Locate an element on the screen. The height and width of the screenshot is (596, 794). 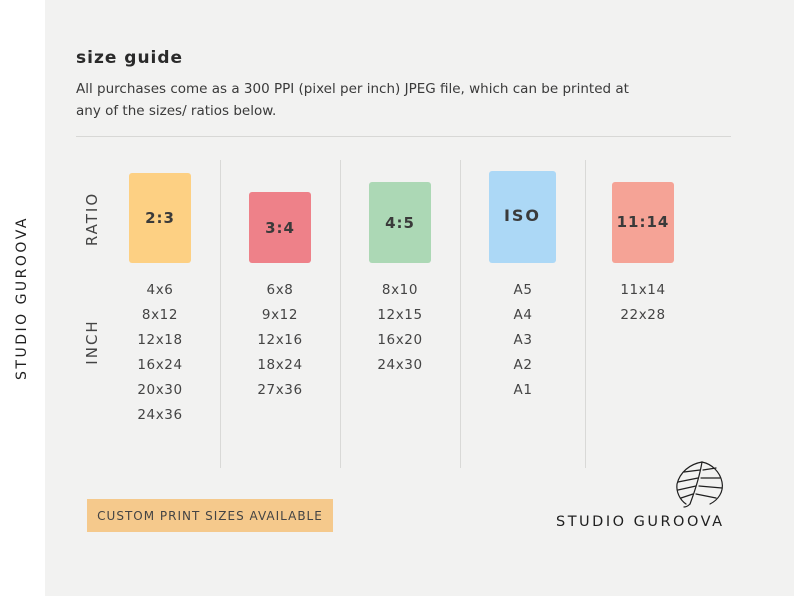
size-item: 6x8 is located at coordinates (280, 290).